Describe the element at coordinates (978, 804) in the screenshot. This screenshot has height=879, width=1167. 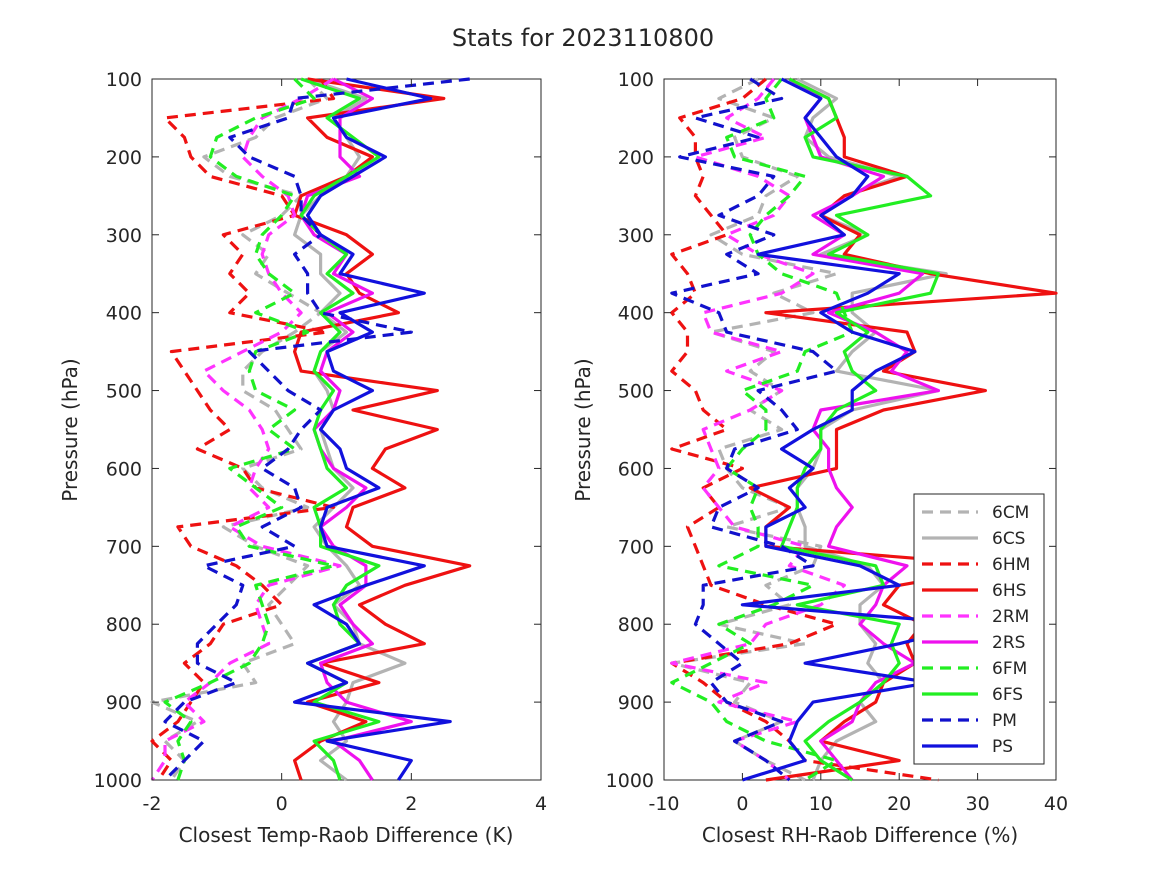
I see `rh-x-tick-label: 30` at that location.